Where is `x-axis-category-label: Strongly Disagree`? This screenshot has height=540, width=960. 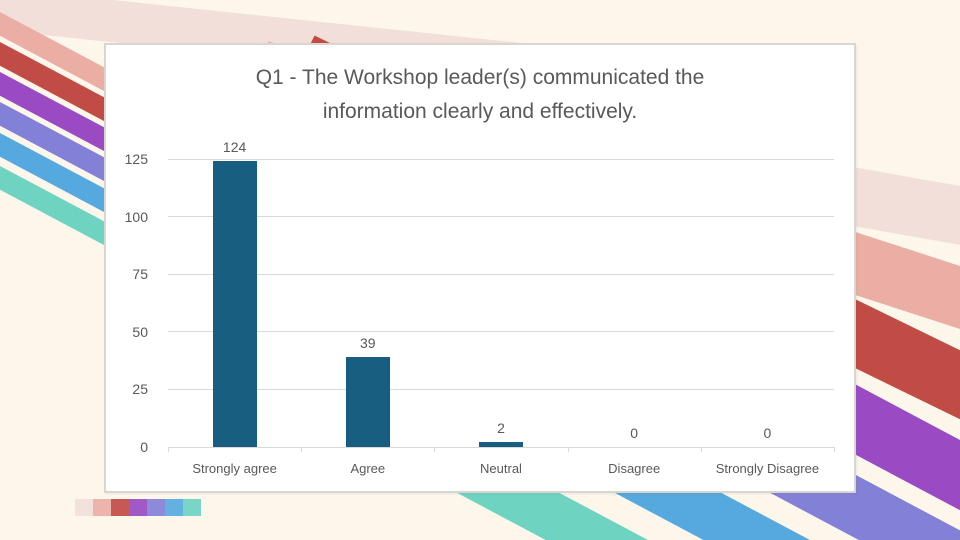
x-axis-category-label: Strongly Disagree is located at coordinates (767, 468).